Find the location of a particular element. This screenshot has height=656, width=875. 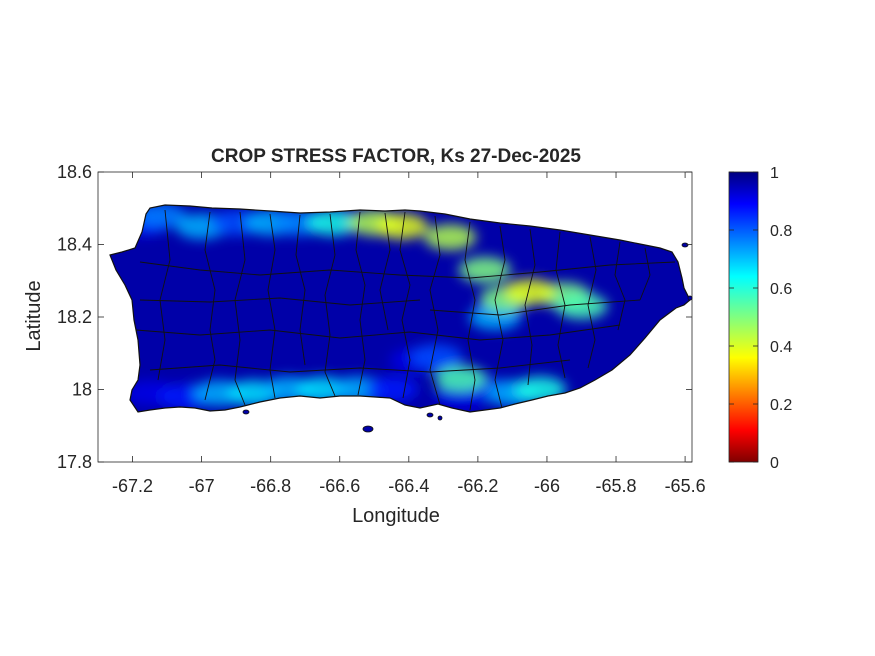

x-tick-label: -67 is located at coordinates (202, 486).